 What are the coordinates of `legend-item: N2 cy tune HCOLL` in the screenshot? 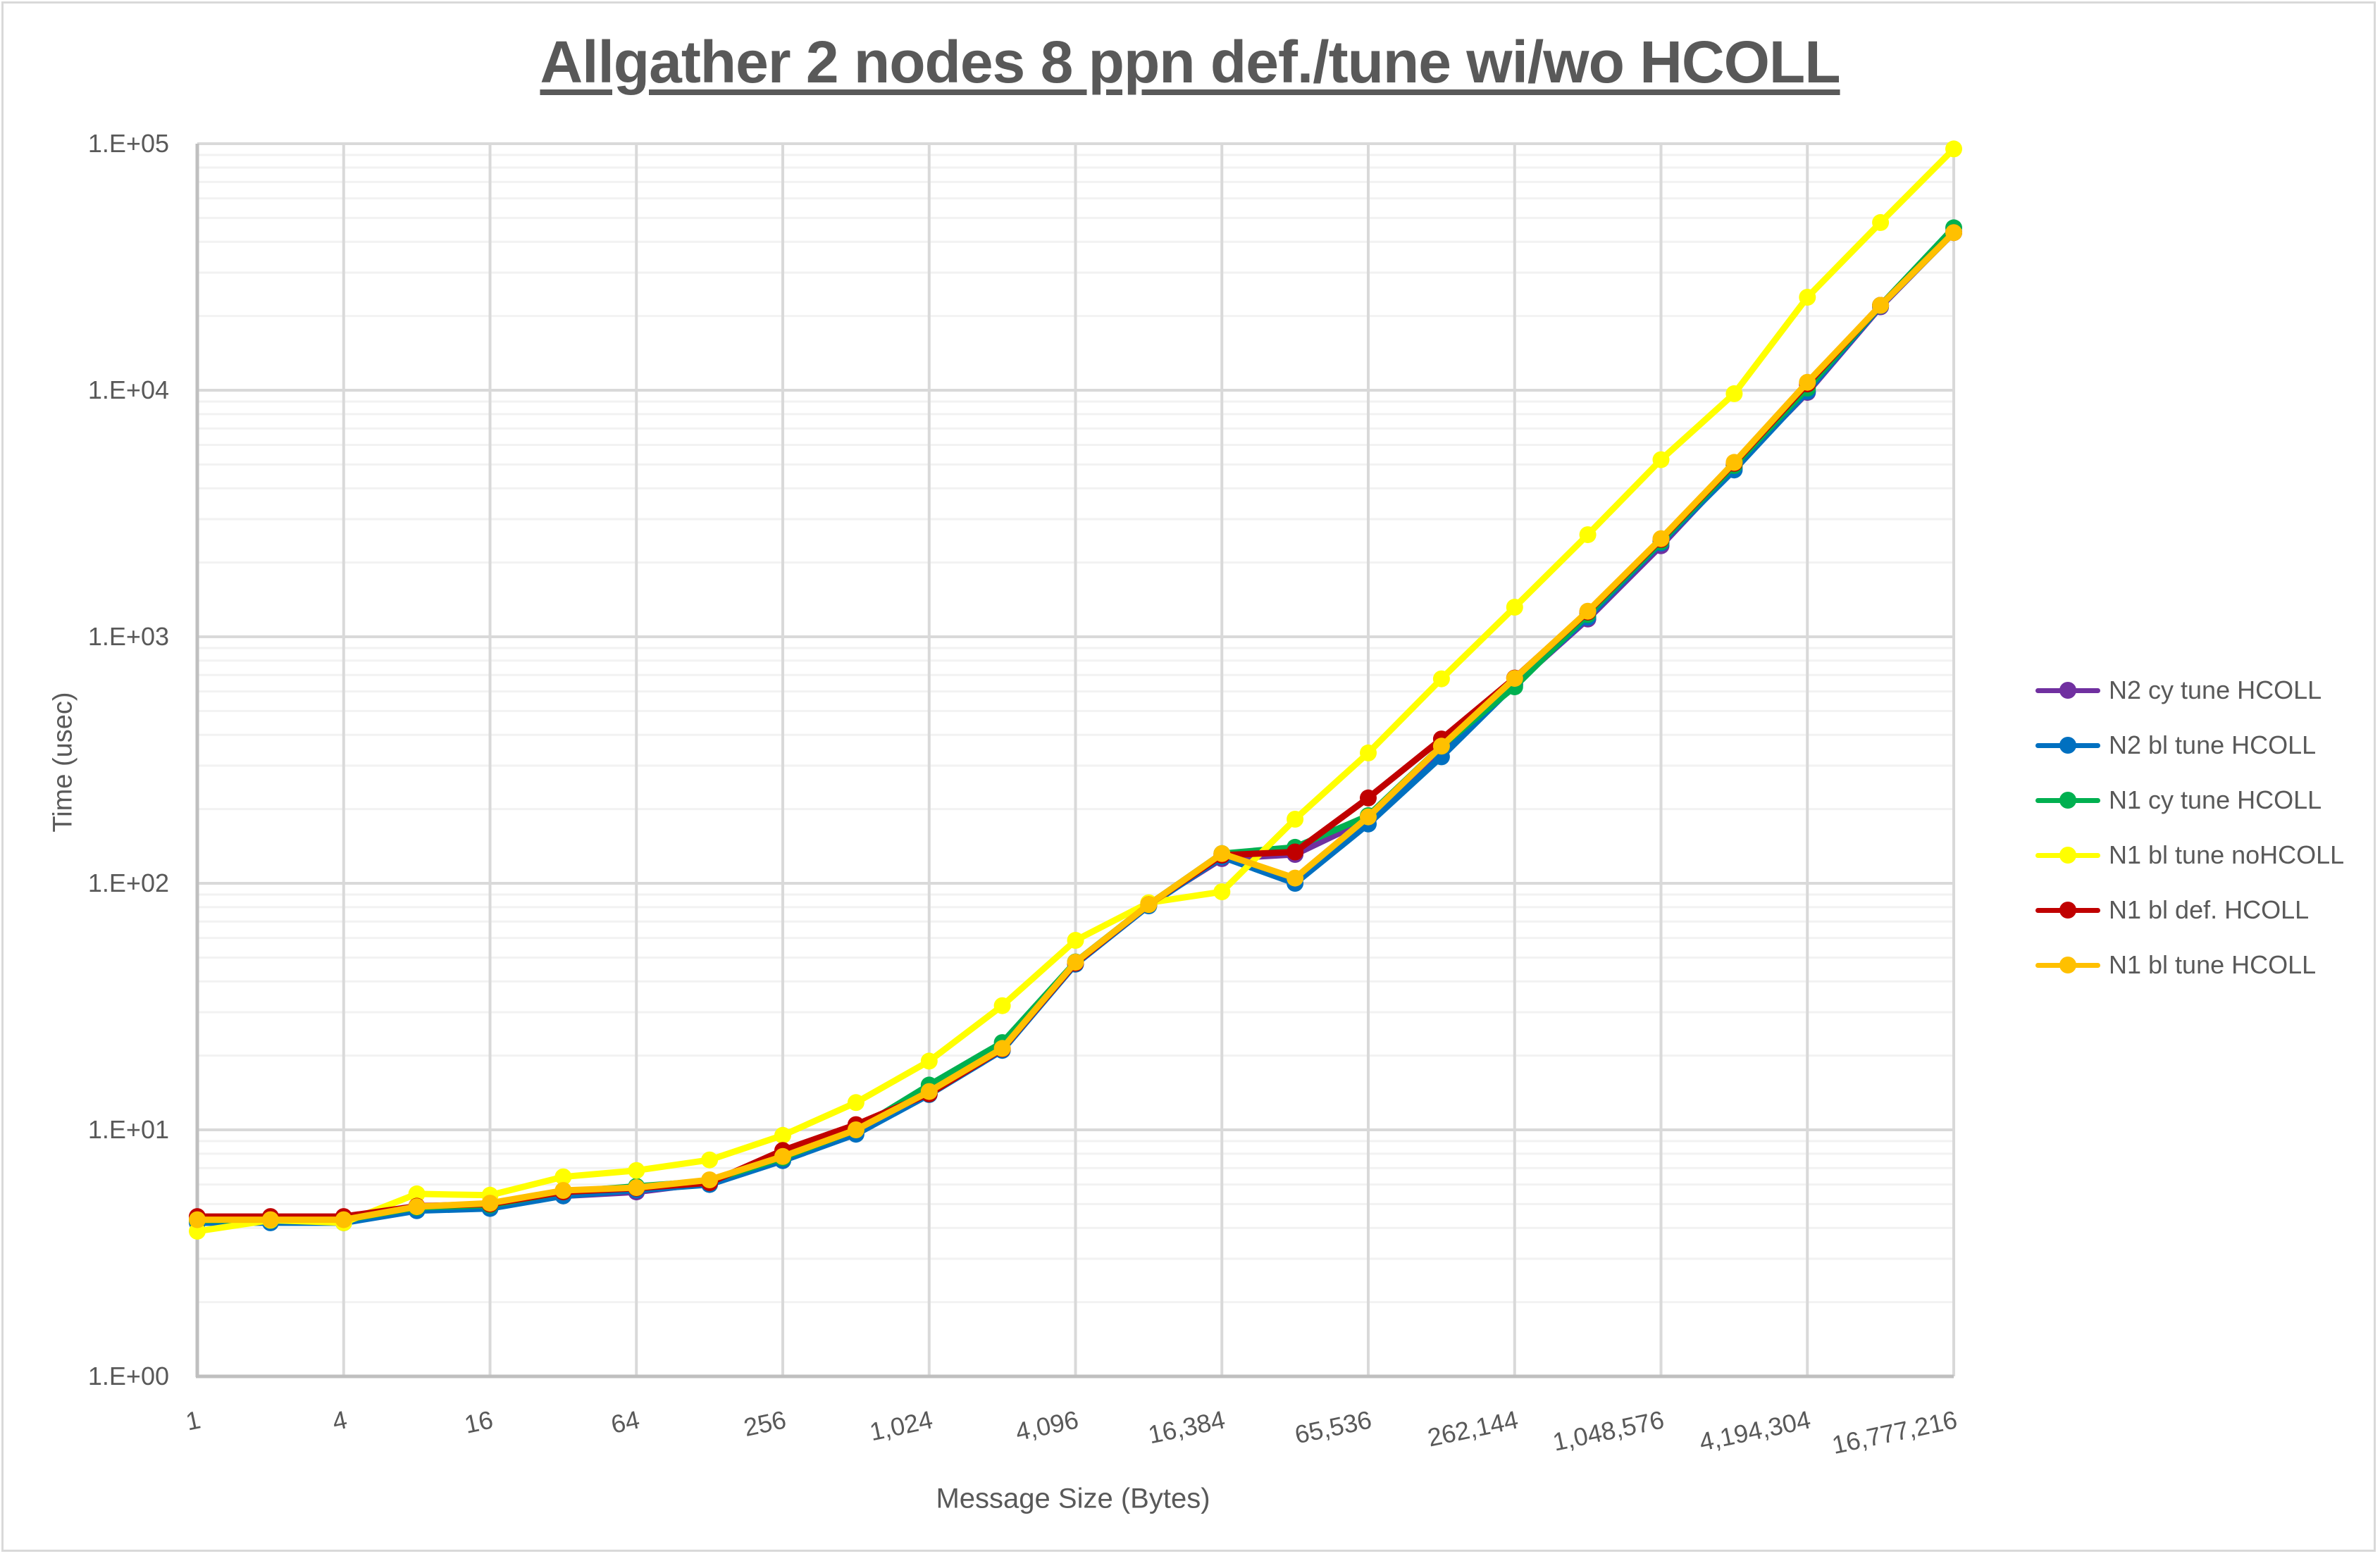 It's located at (2177, 690).